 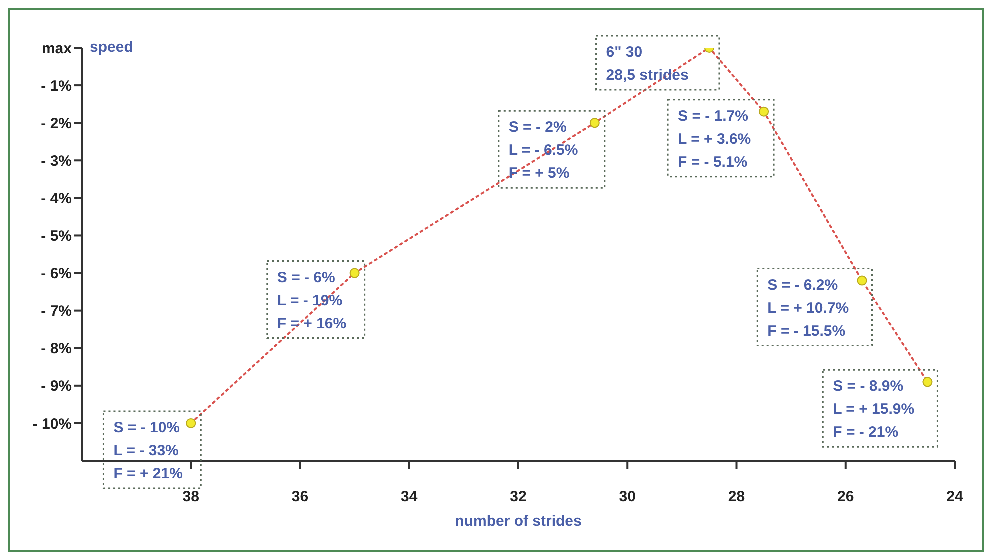 I want to click on x-tick-label: 34, so click(x=409, y=497).